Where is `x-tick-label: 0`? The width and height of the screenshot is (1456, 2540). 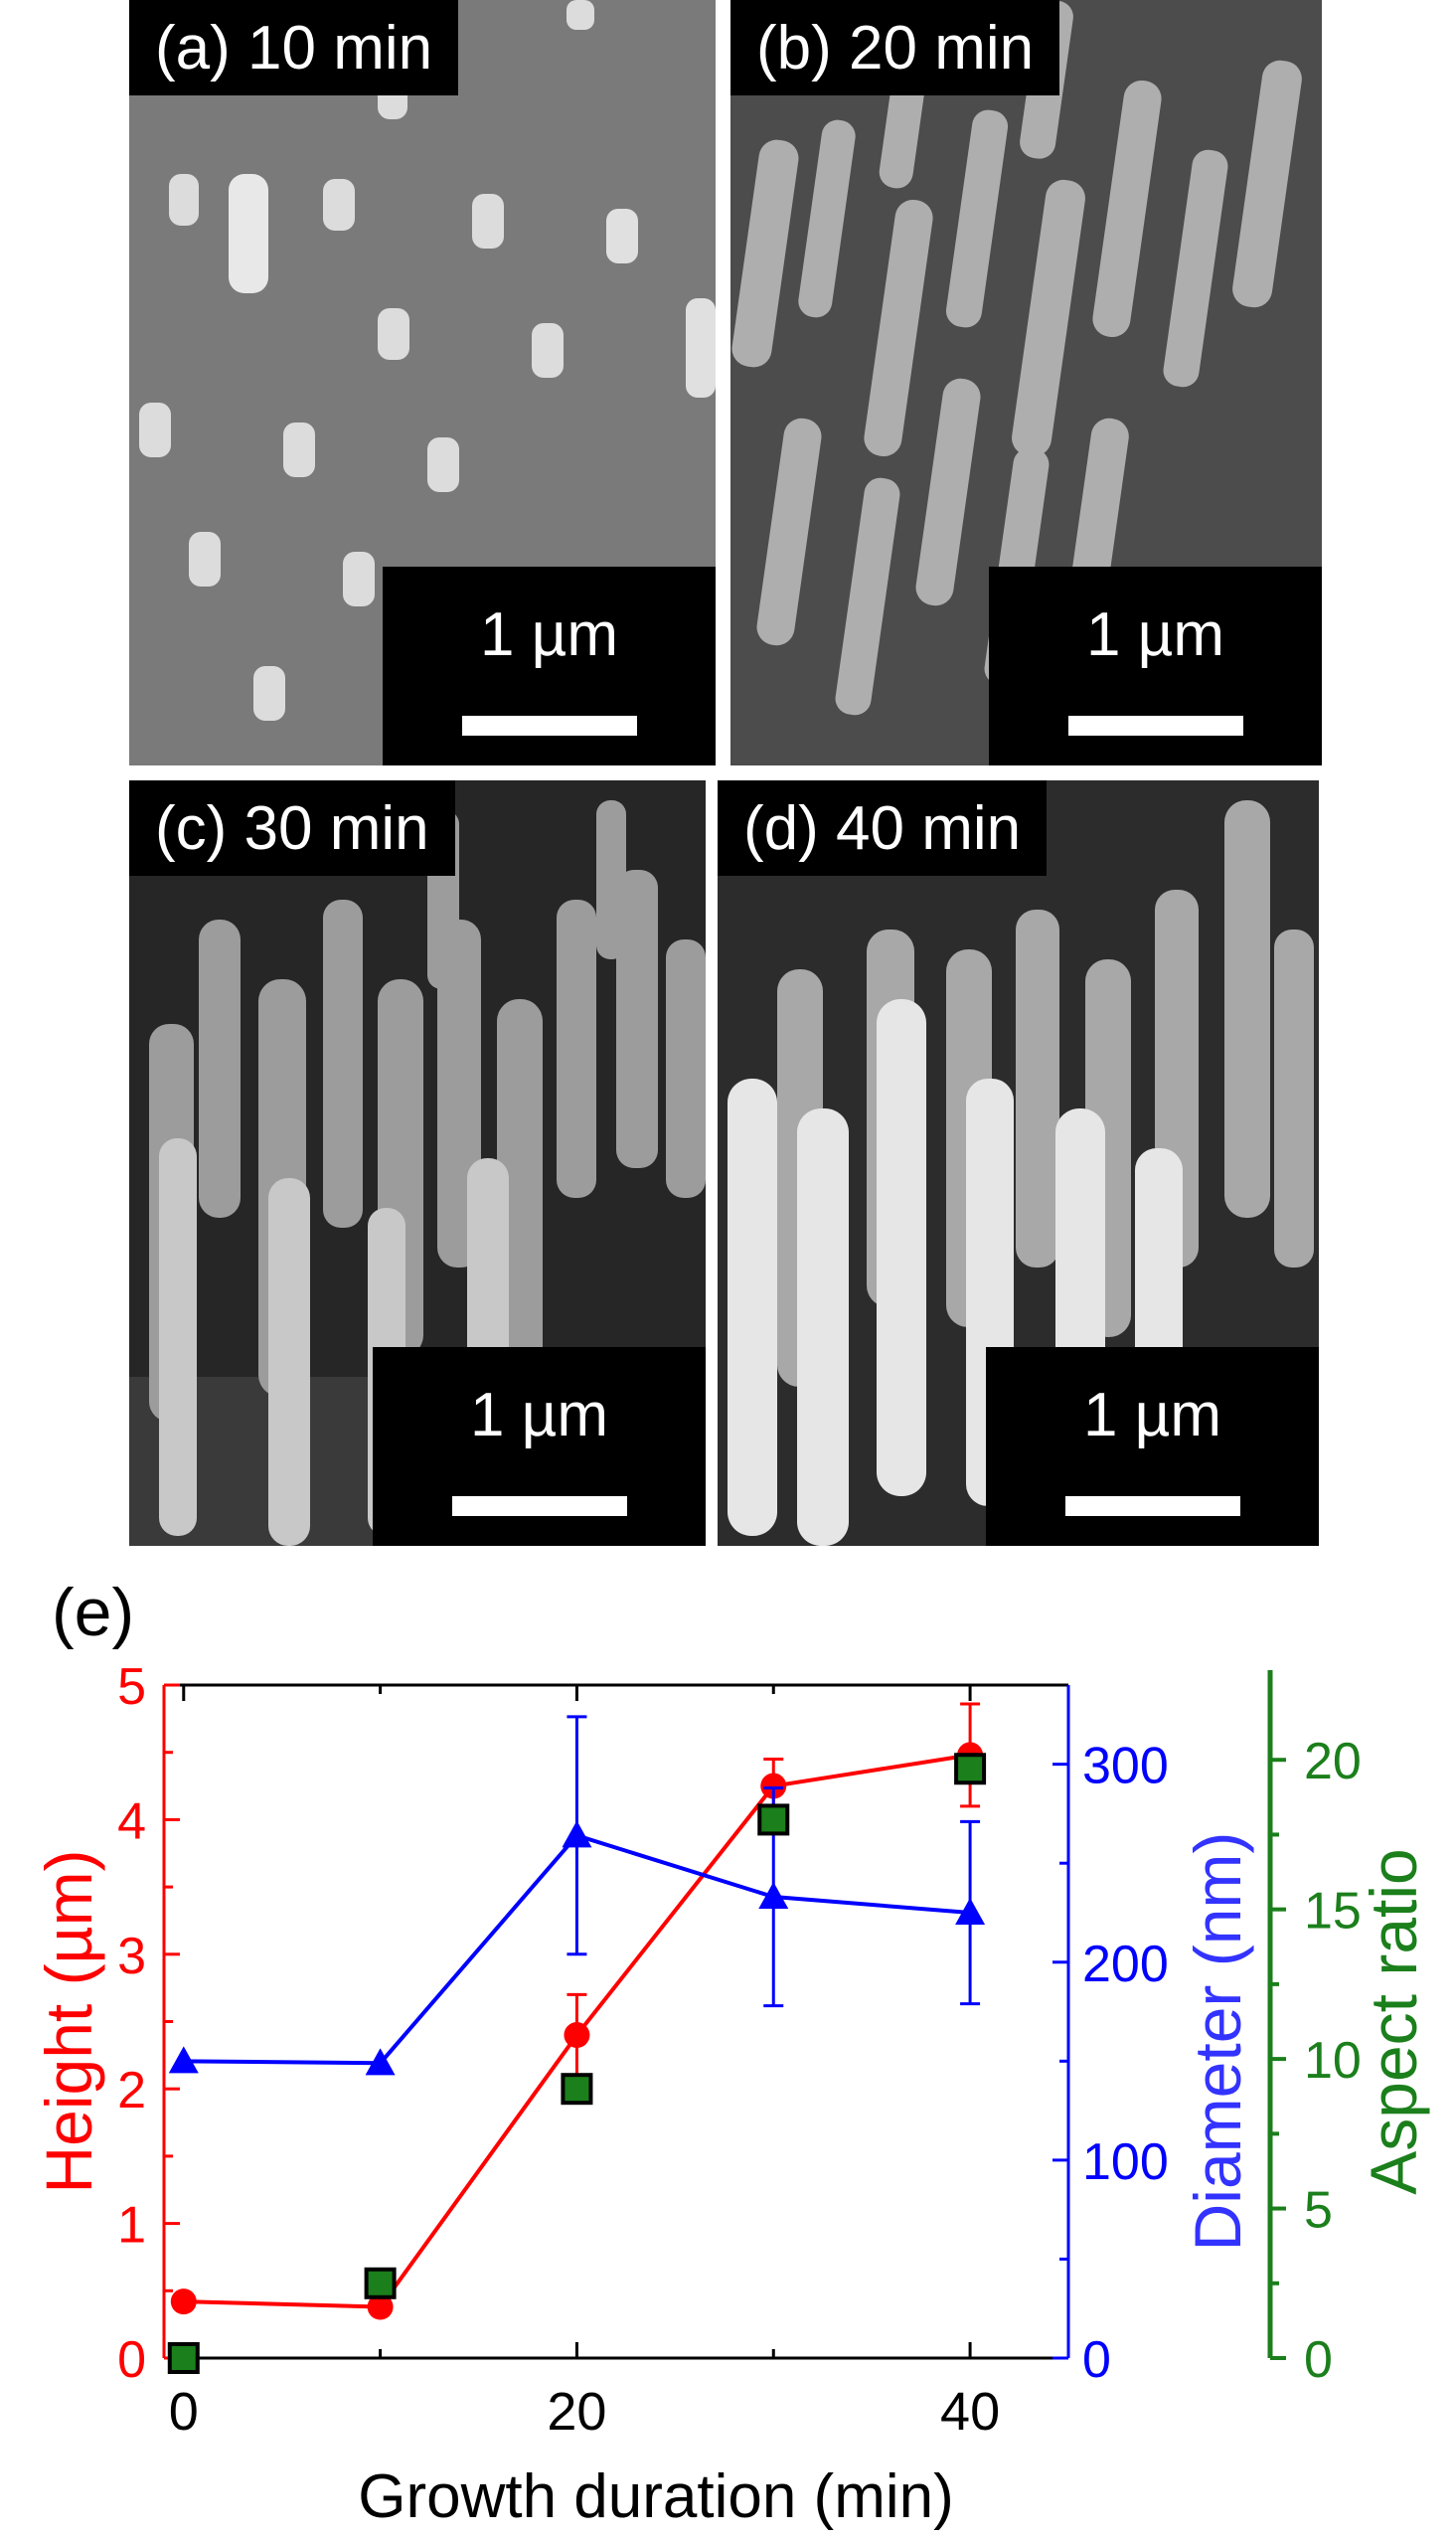
x-tick-label: 0 is located at coordinates (184, 2412).